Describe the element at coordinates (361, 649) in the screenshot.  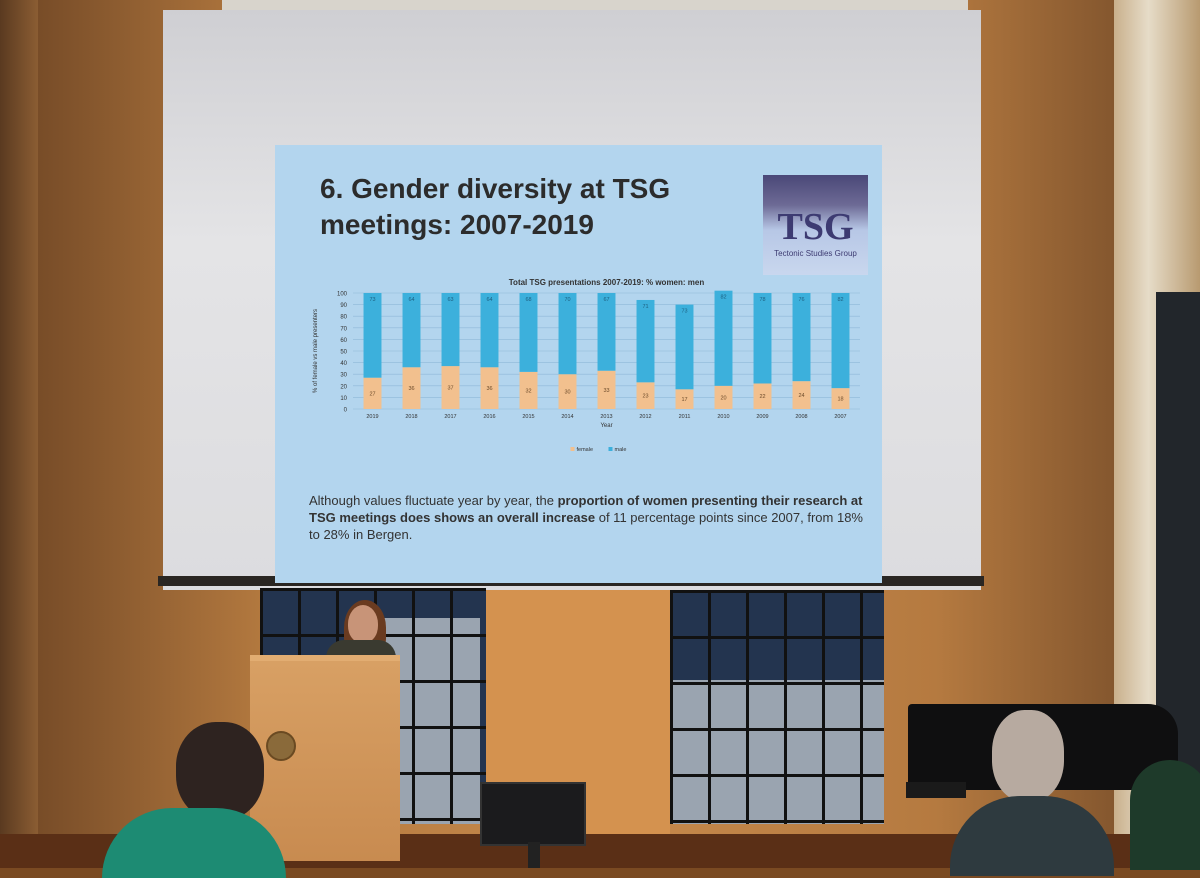
I see `speaker` at that location.